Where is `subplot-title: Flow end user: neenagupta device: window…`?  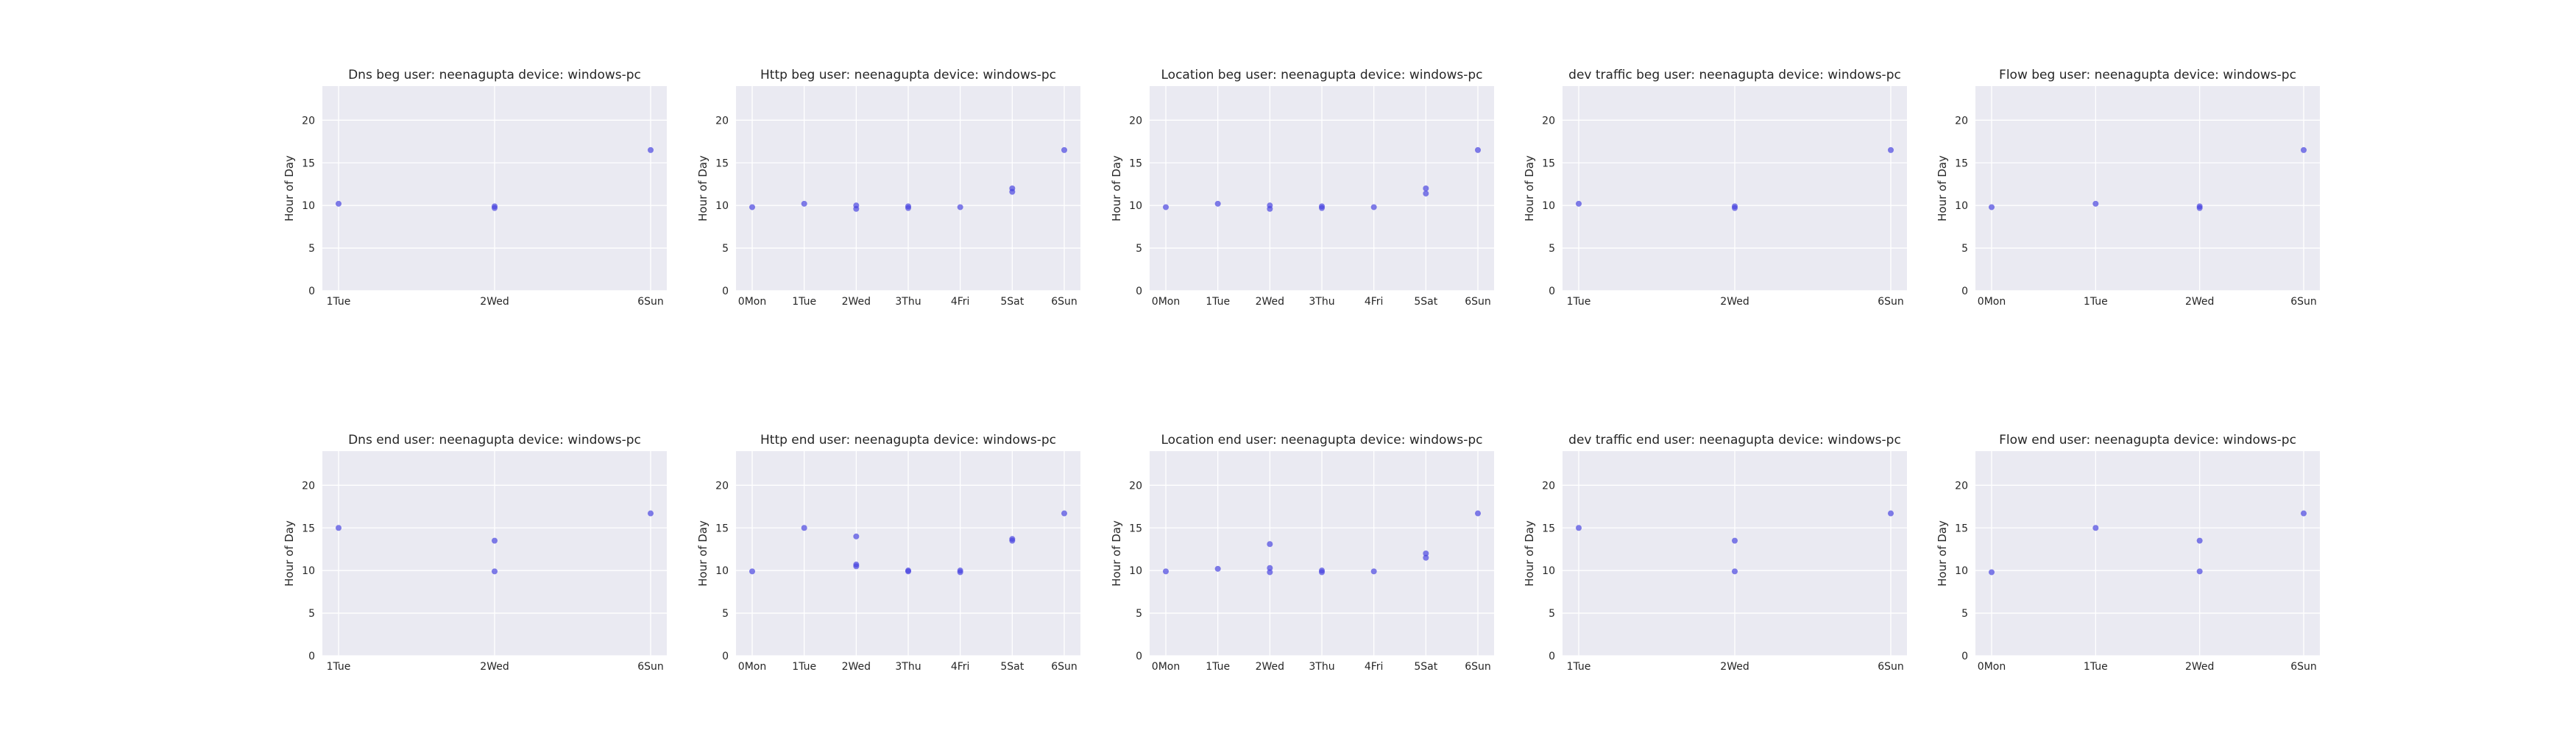 subplot-title: Flow end user: neenagupta device: window… is located at coordinates (2147, 440).